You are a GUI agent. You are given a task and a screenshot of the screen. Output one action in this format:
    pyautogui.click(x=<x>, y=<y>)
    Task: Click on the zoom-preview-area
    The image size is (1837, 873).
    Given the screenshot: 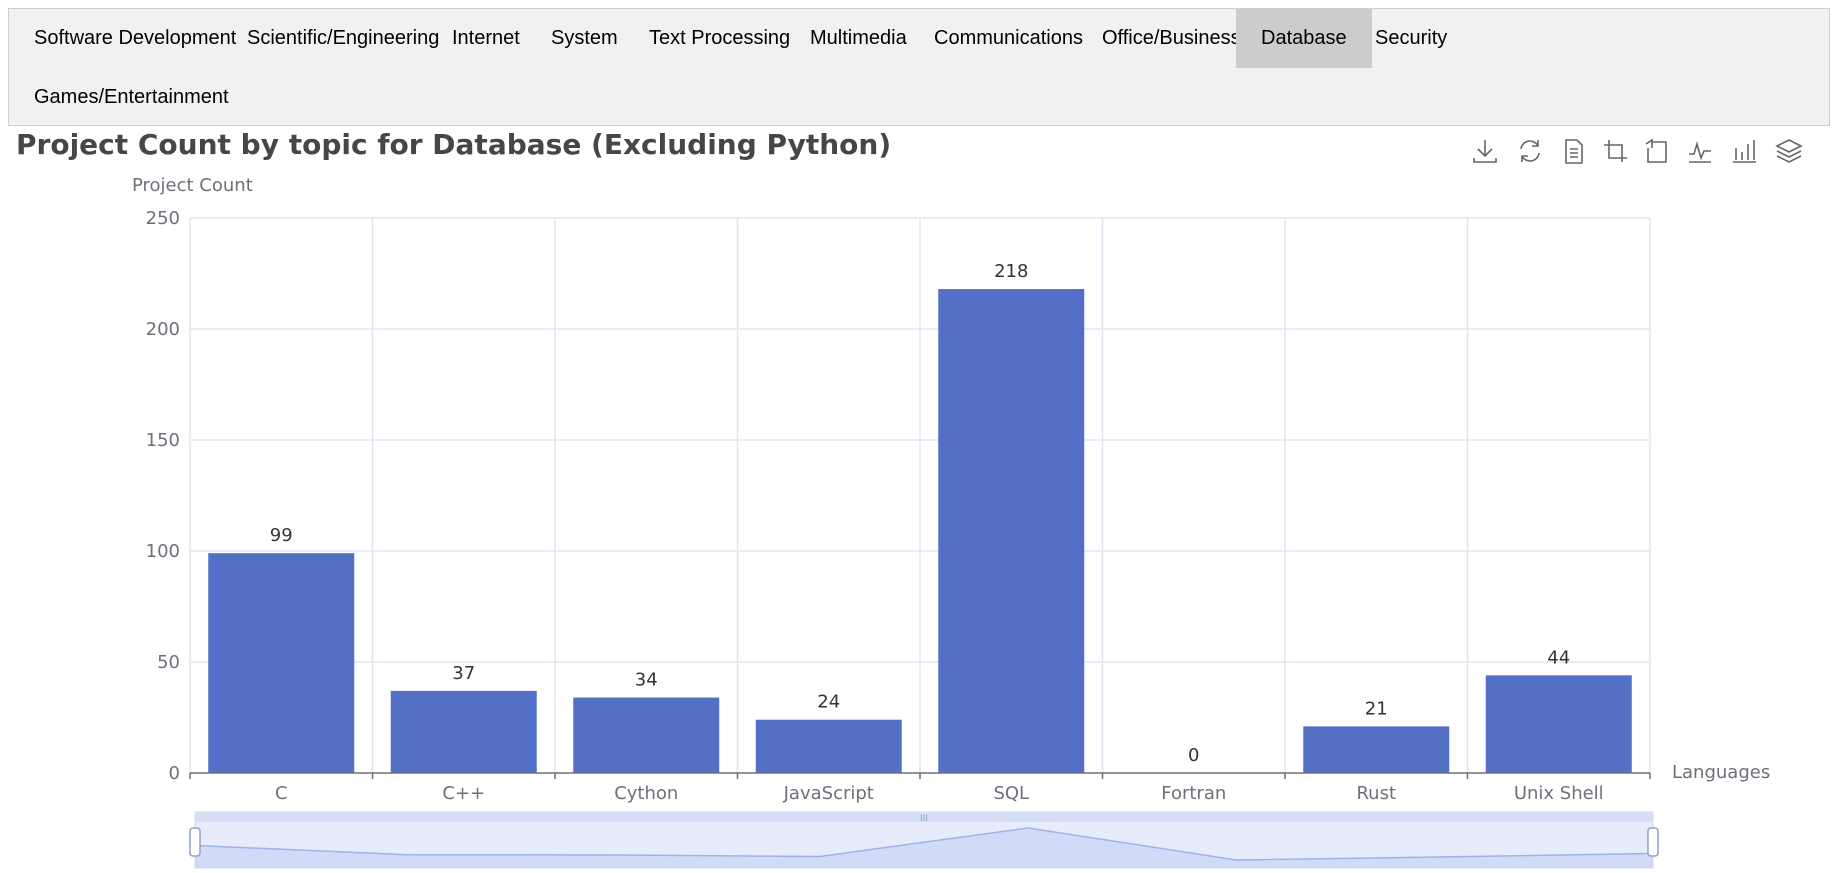 What is the action you would take?
    pyautogui.click(x=924, y=848)
    